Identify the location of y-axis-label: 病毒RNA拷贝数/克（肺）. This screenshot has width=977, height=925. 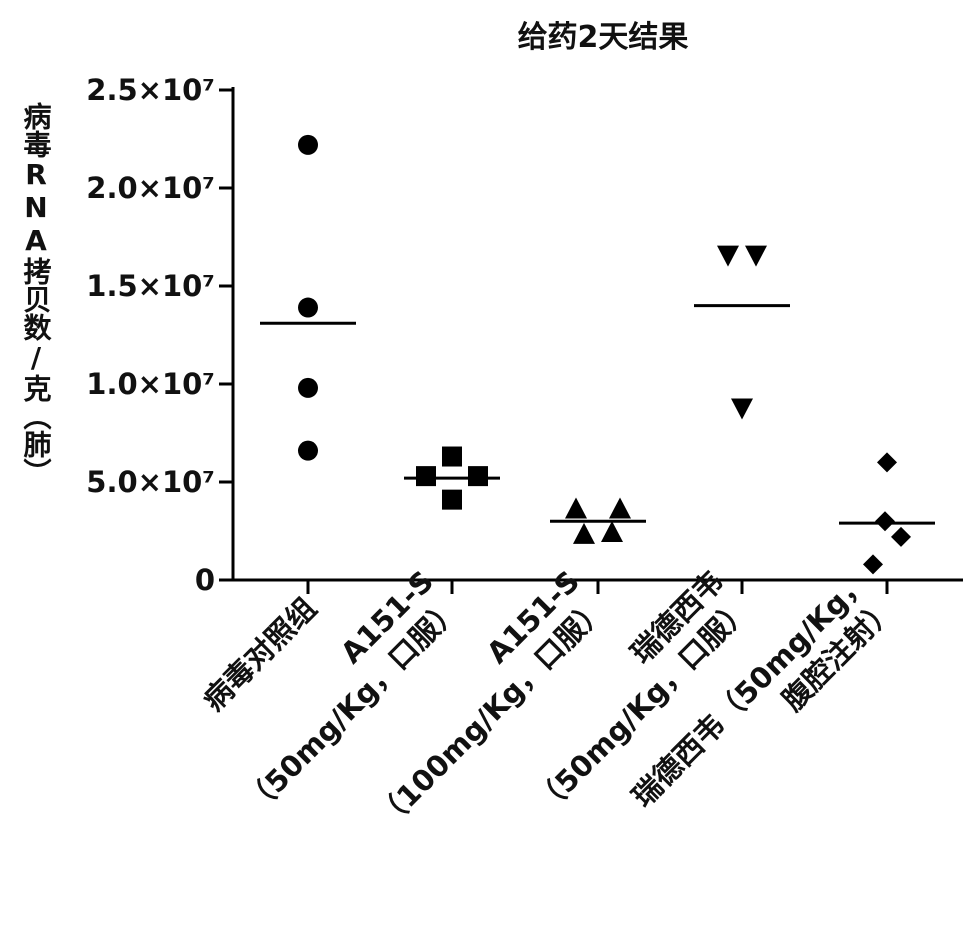
(36, 294).